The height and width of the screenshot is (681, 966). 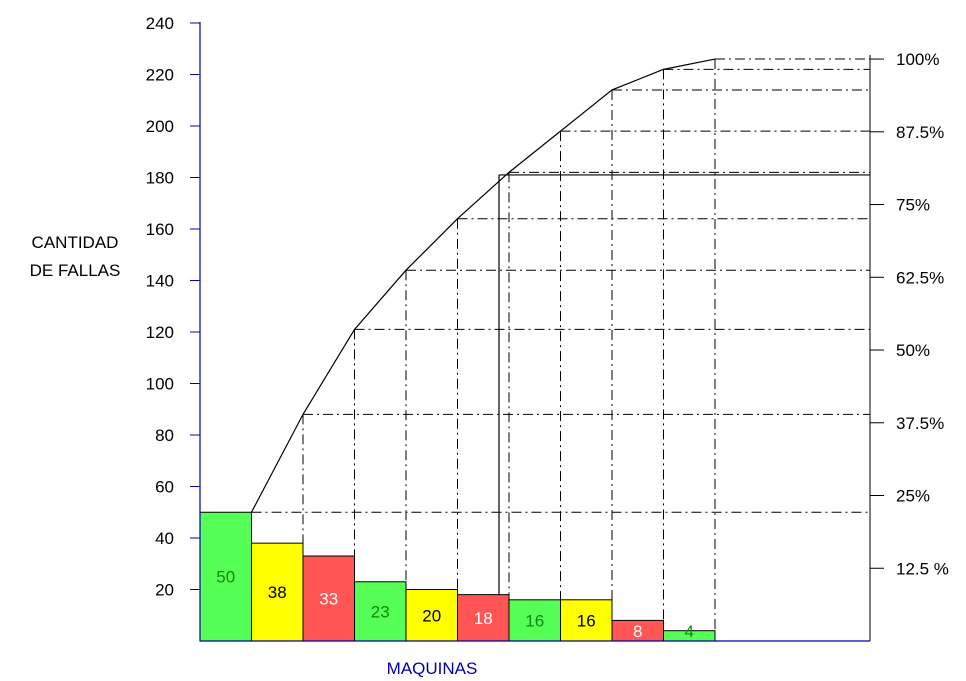 What do you see at coordinates (160, 75) in the screenshot?
I see `y-tick-label: 220` at bounding box center [160, 75].